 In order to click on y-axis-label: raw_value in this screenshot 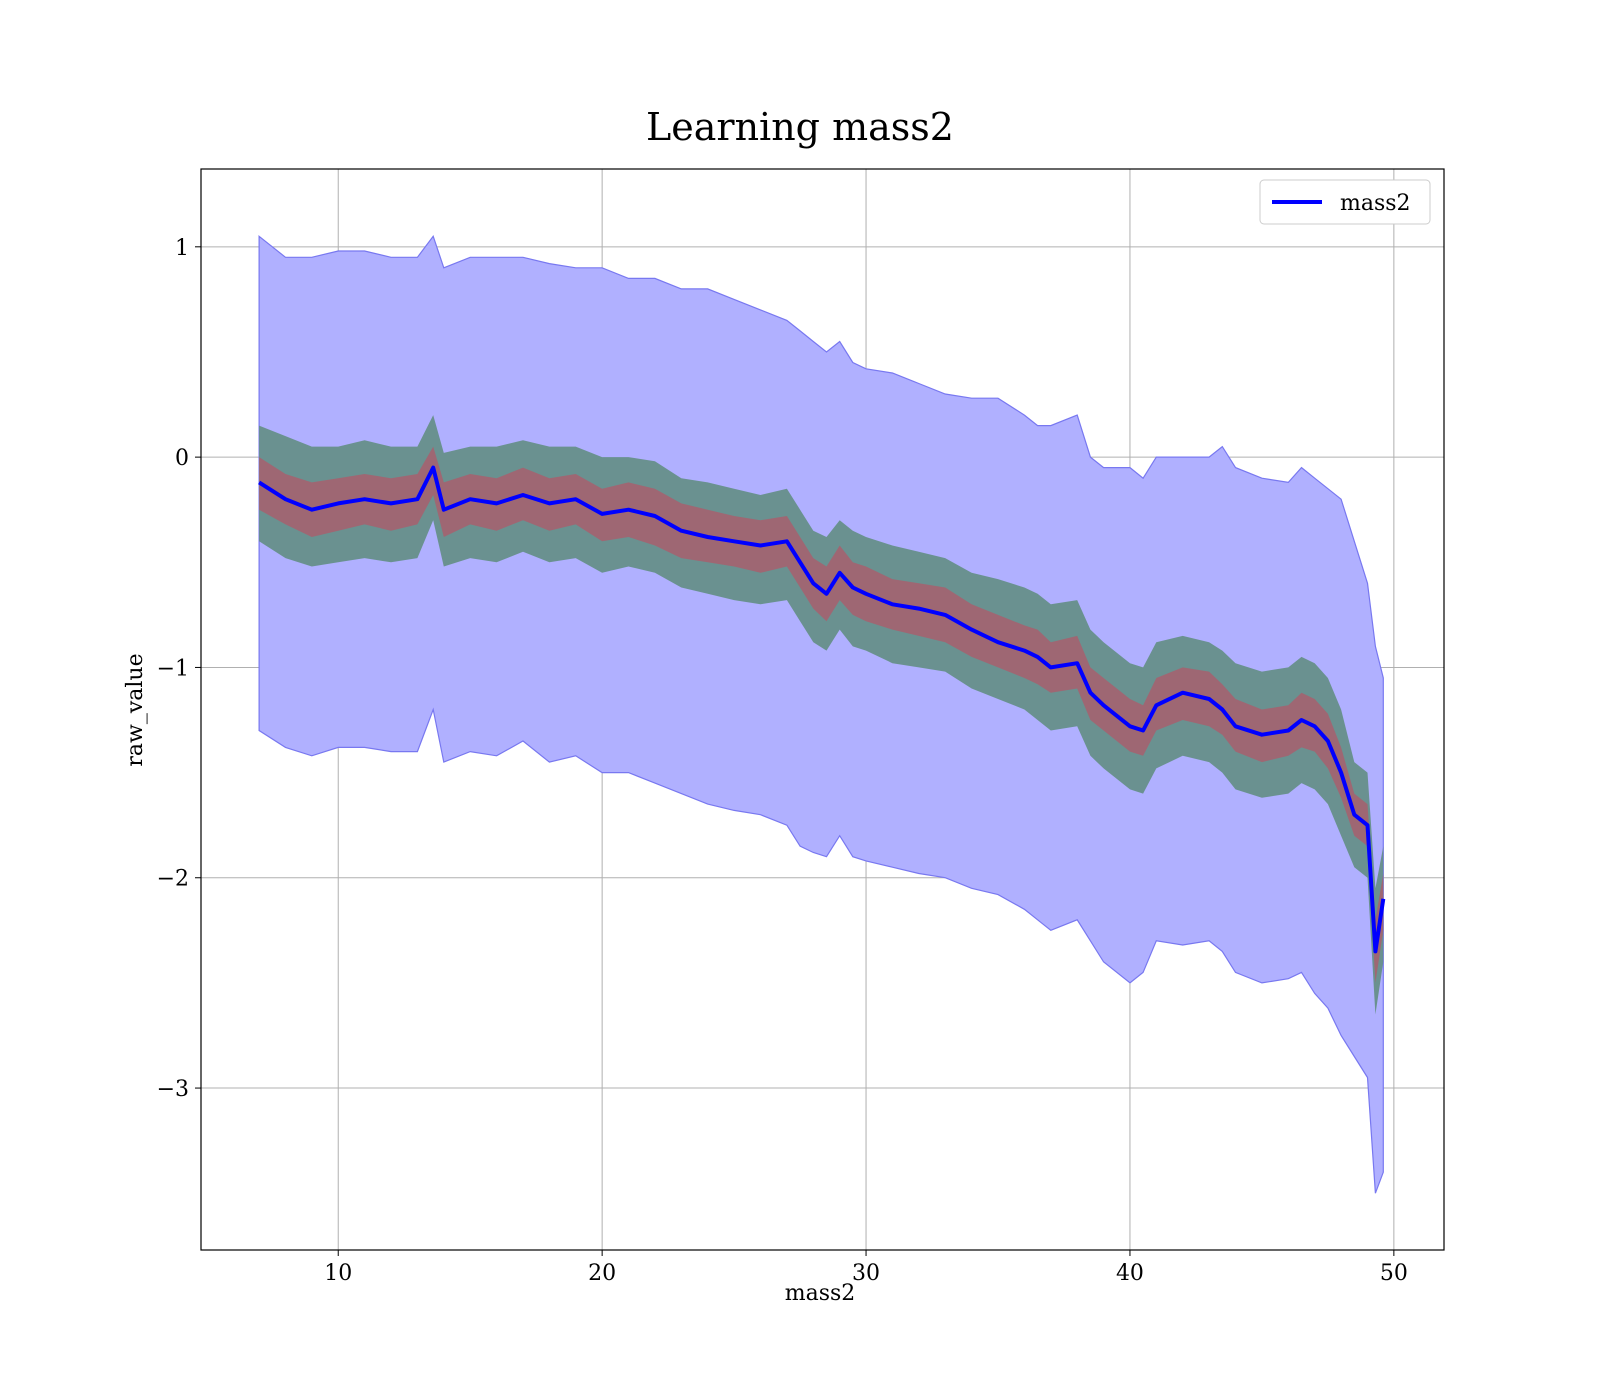, I will do `click(135, 709)`.